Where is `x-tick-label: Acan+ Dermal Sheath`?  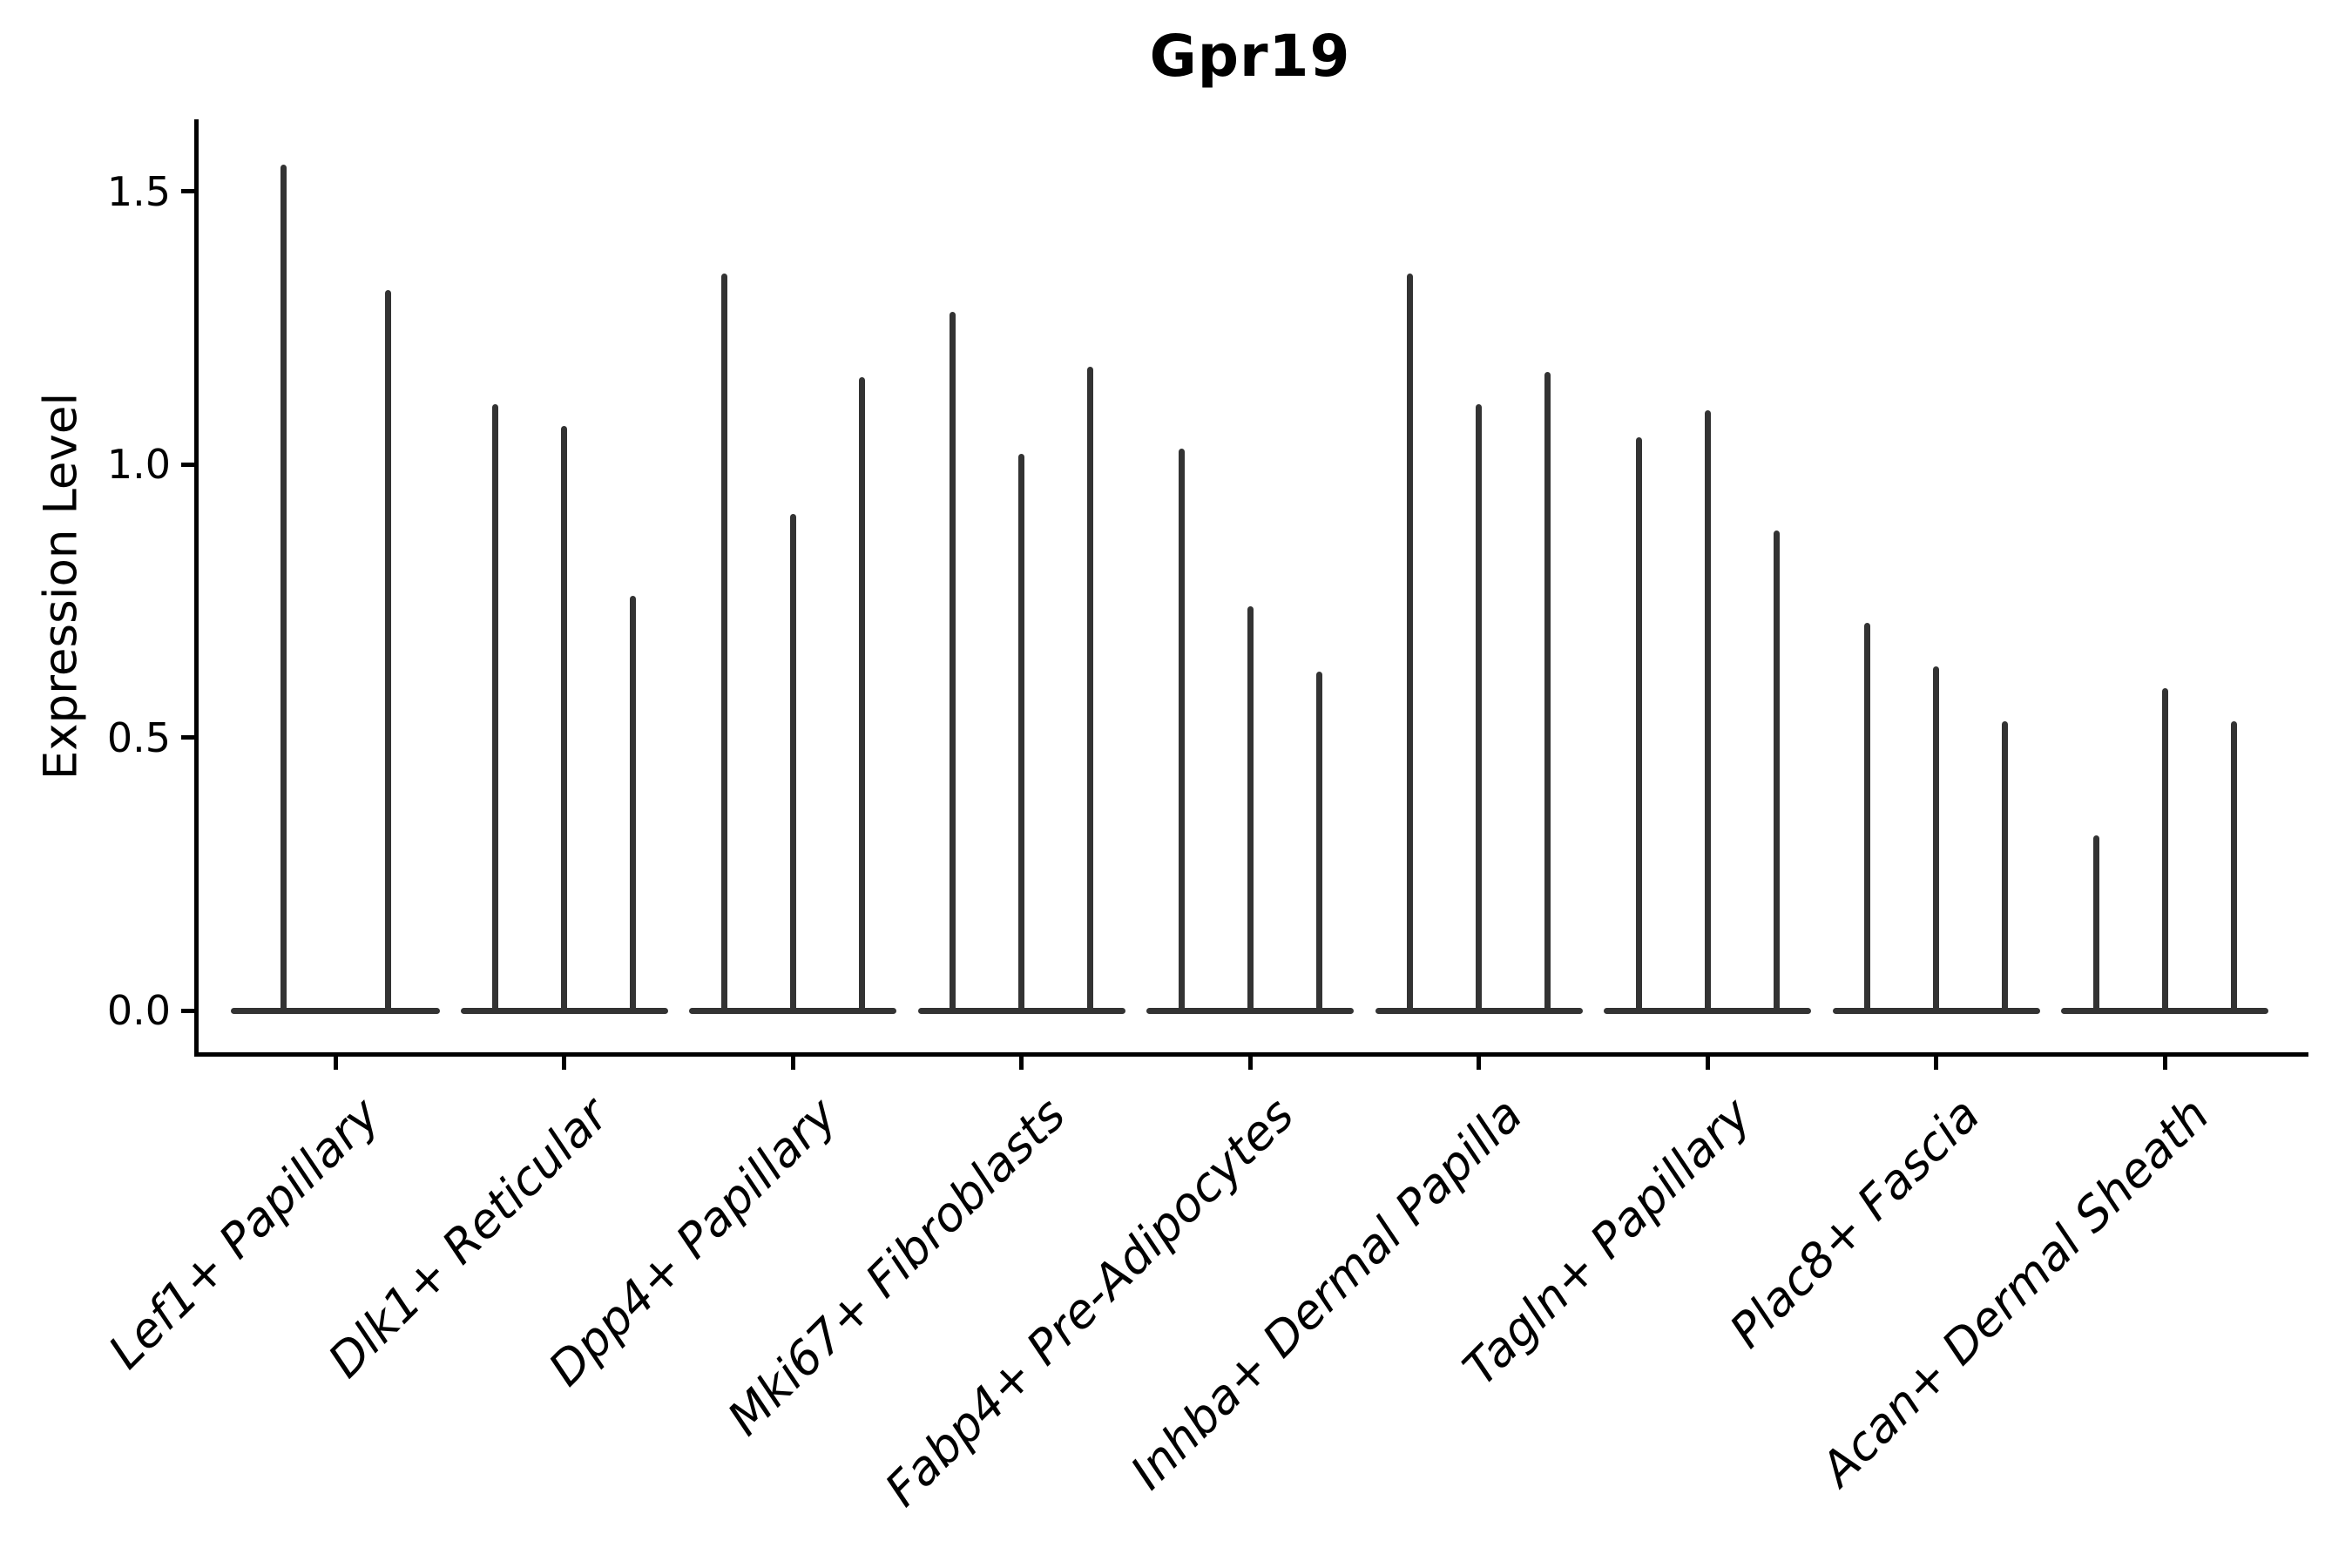
x-tick-label: Acan+ Dermal Sheath is located at coordinates (2014, 1292).